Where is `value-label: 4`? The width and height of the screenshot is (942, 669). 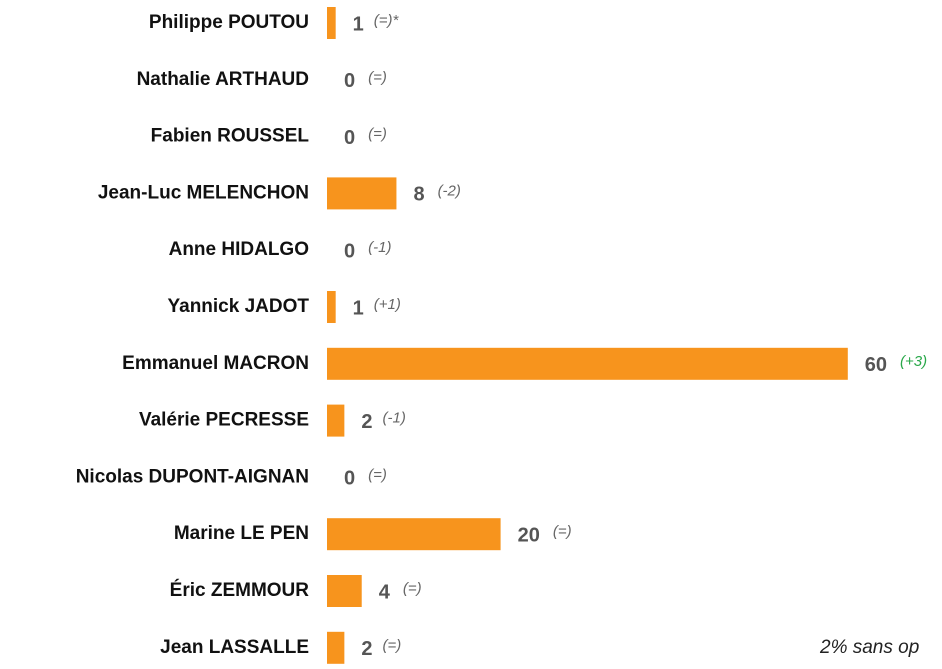
value-label: 4 is located at coordinates (385, 592).